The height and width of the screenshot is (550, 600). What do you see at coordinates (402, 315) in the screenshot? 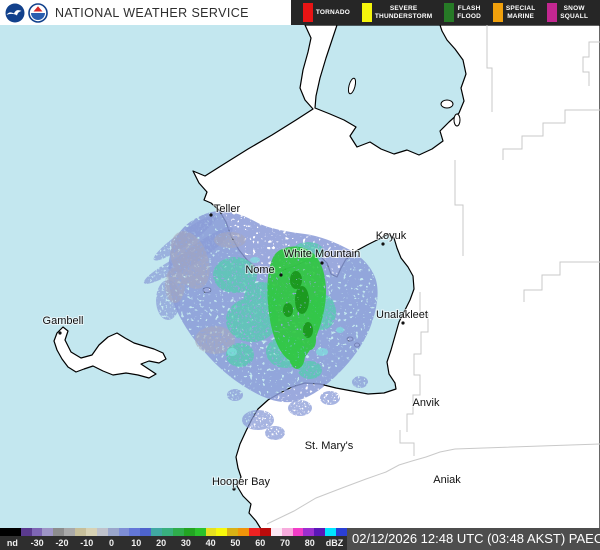
I see `city-label-unalakleet: Unalakleet` at bounding box center [402, 315].